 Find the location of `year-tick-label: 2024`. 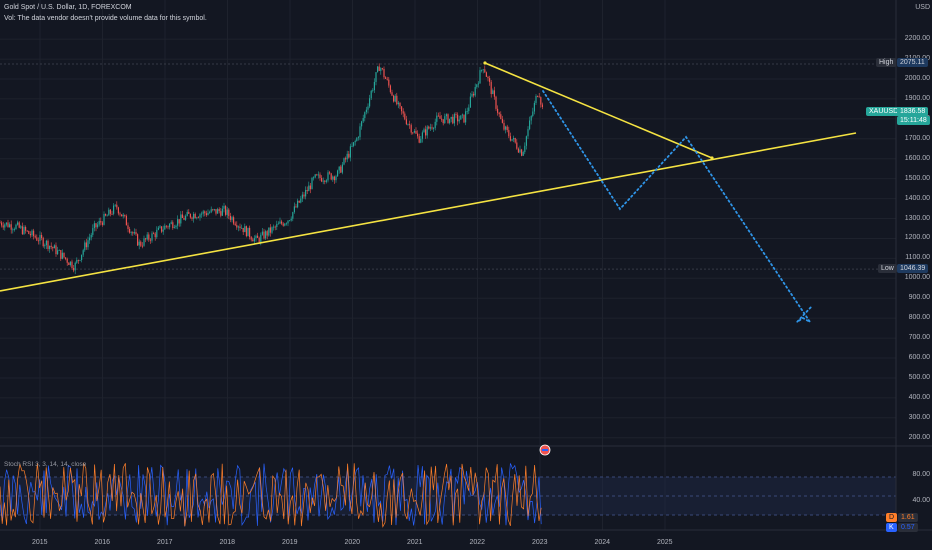

year-tick-label: 2024 is located at coordinates (602, 542).